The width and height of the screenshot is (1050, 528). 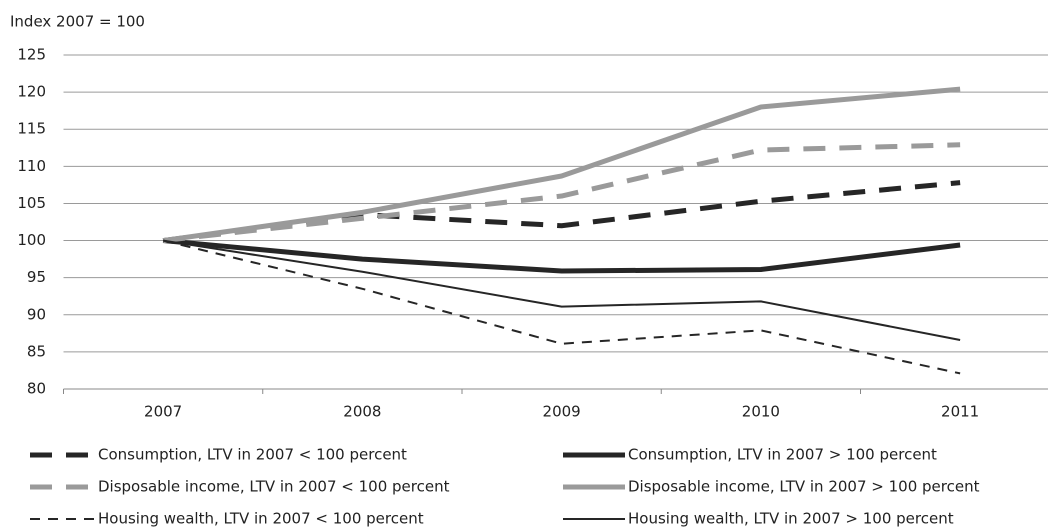 What do you see at coordinates (31, 92) in the screenshot?
I see `y-tick-label: 120` at bounding box center [31, 92].